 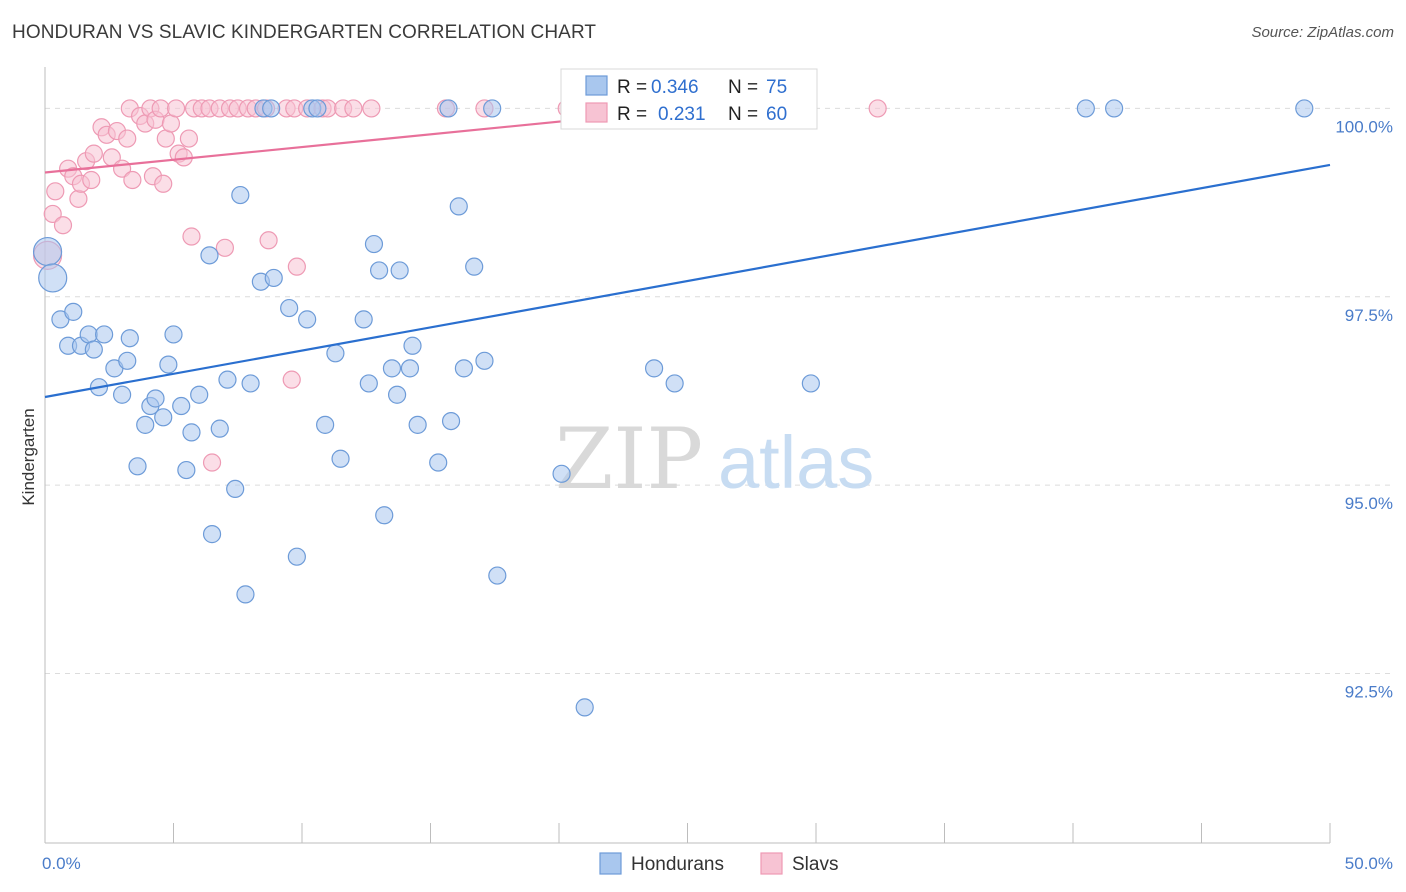 I want to click on correlation-legend: R = 0.346 N = 75 R = 0.231 N = 60, so click(x=689, y=99).